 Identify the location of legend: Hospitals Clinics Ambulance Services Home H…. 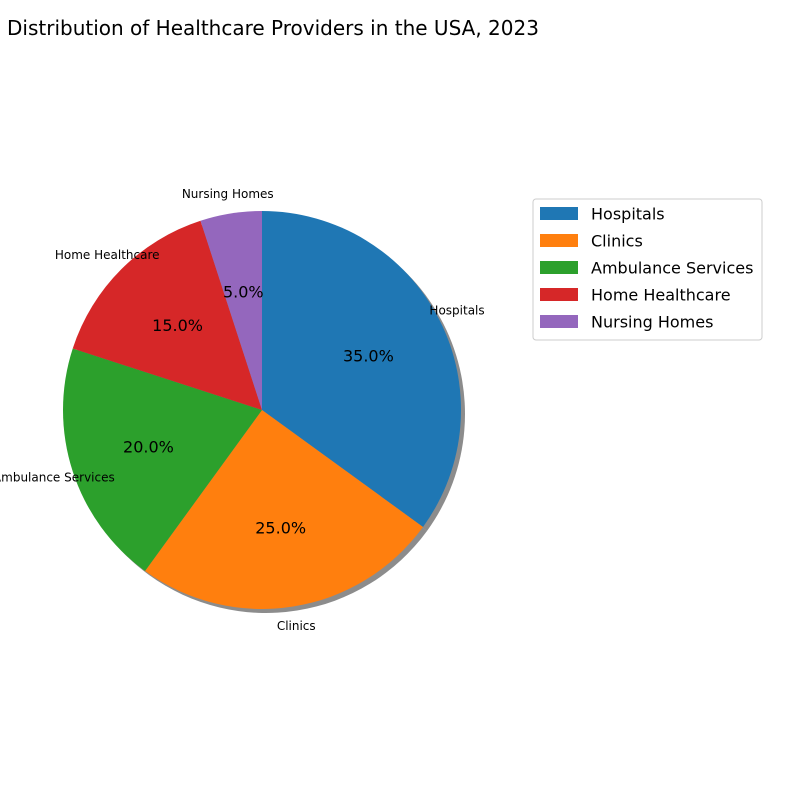
(647, 269).